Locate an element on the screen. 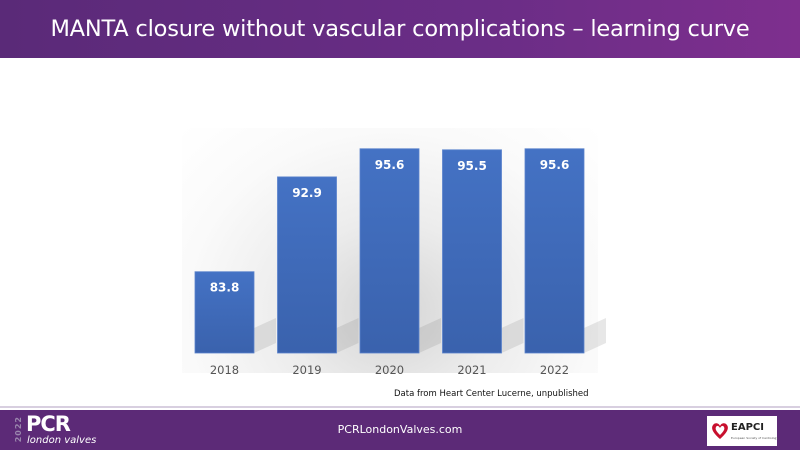  x-tick-label: 2022 is located at coordinates (554, 370).